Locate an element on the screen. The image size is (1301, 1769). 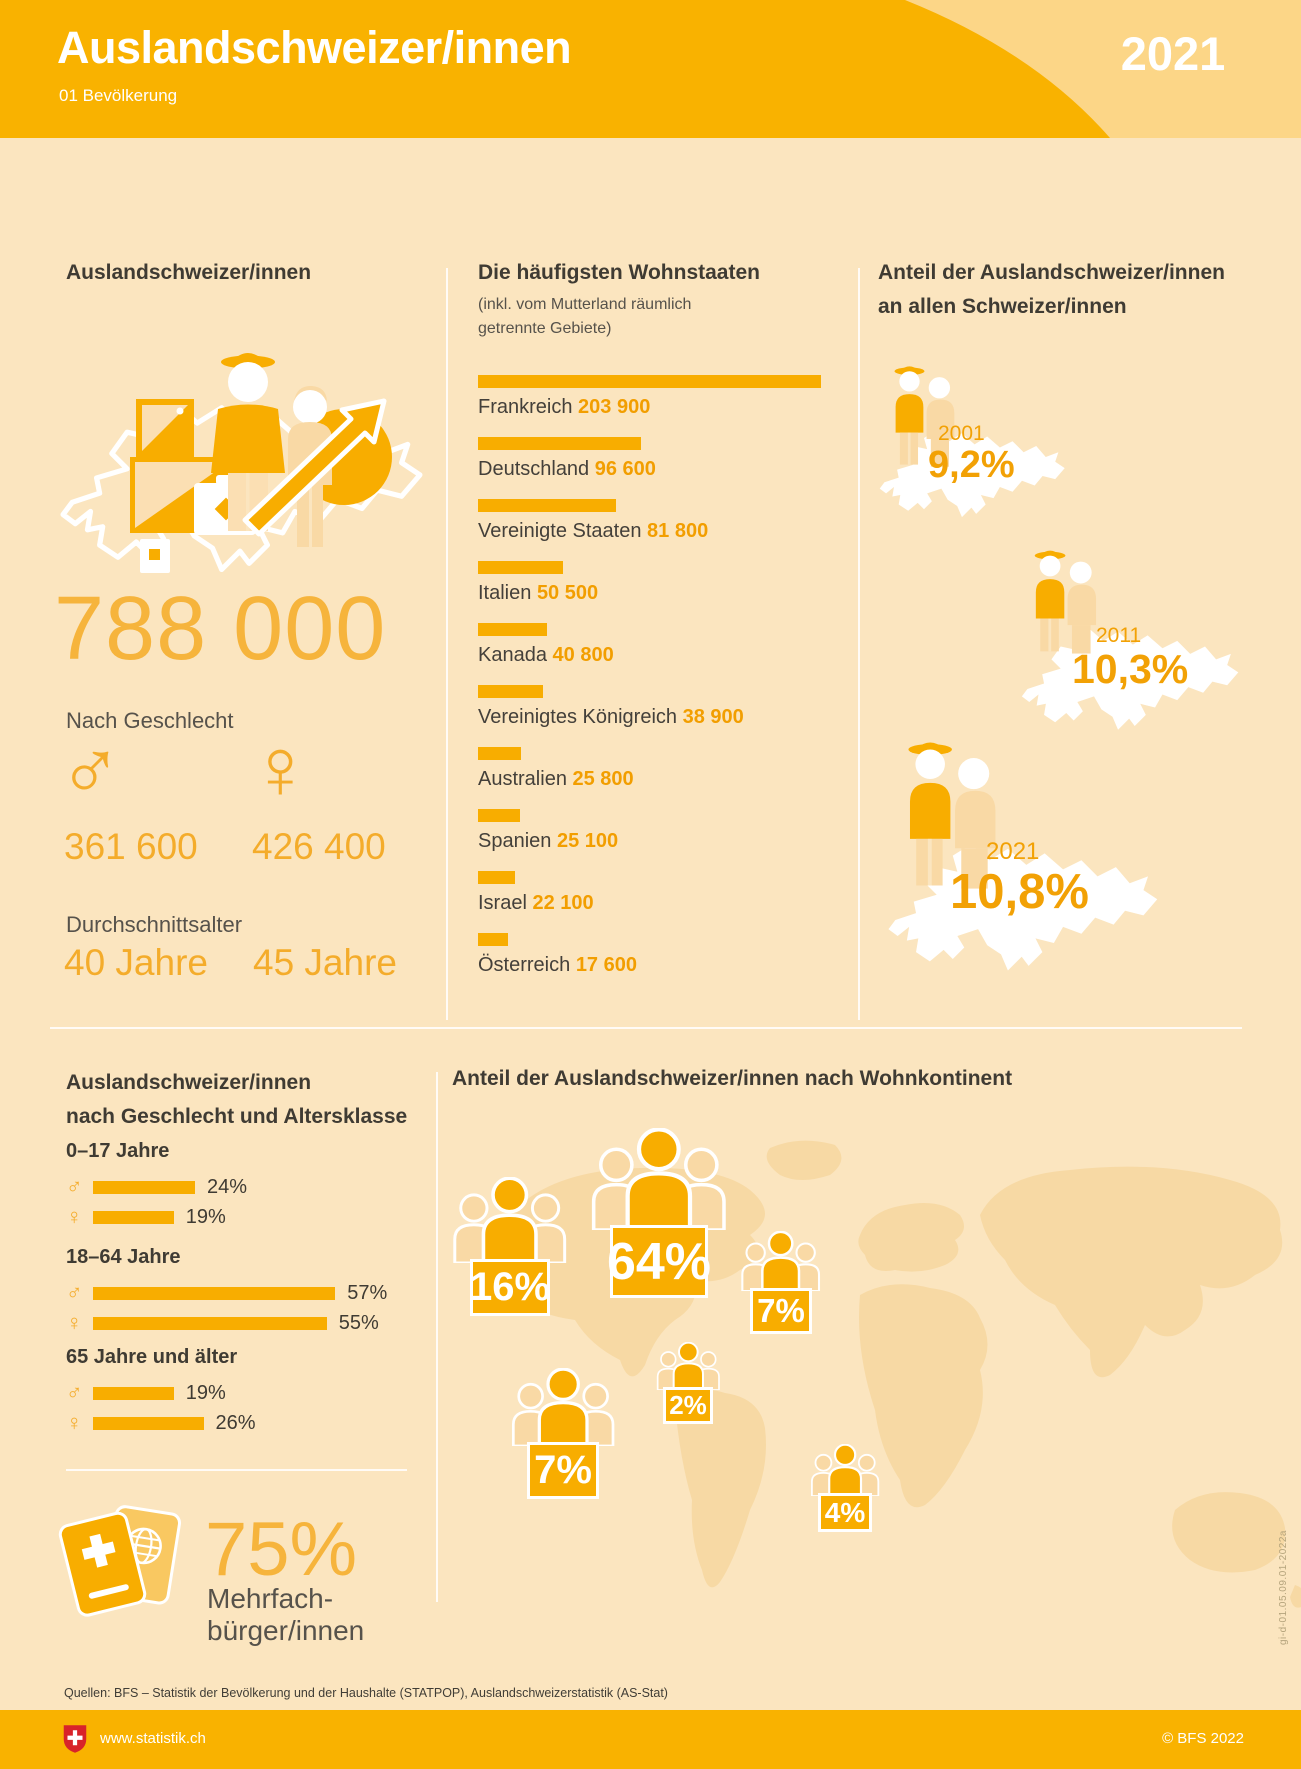
section-divider-horizontal is located at coordinates (646, 1028).